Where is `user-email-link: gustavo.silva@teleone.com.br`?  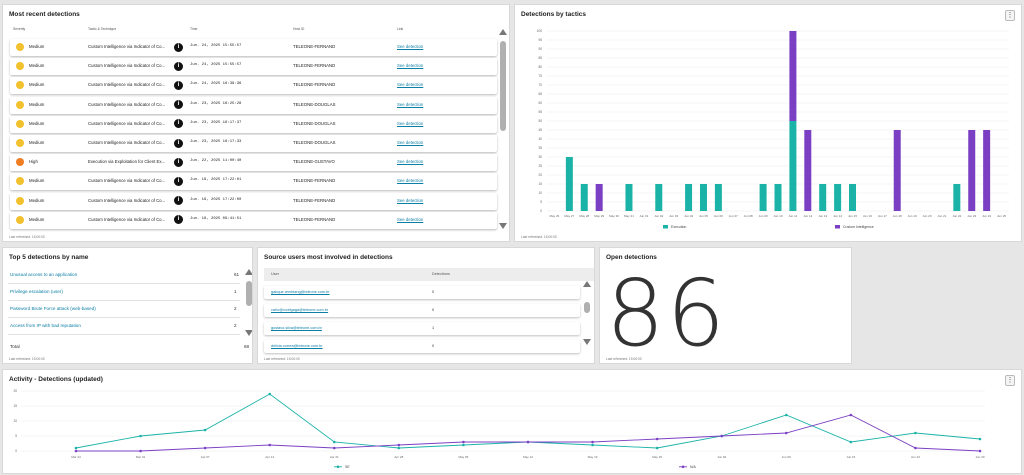 user-email-link: gustavo.silva@teleone.com.br is located at coordinates (296, 328).